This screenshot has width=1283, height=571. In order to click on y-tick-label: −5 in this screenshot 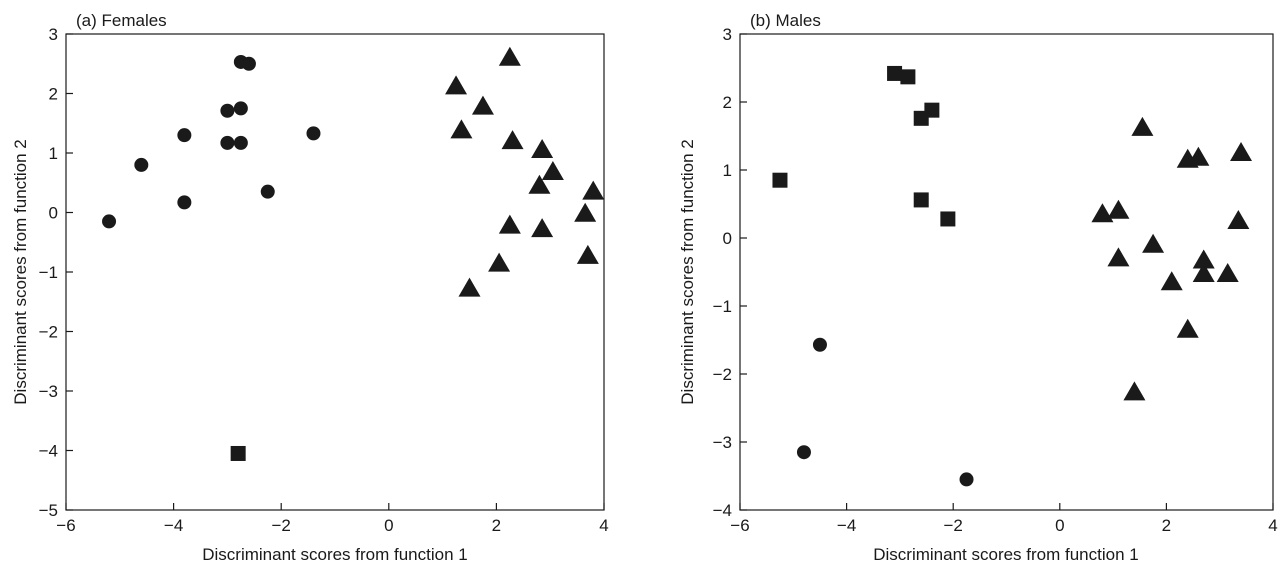, I will do `click(48, 510)`.